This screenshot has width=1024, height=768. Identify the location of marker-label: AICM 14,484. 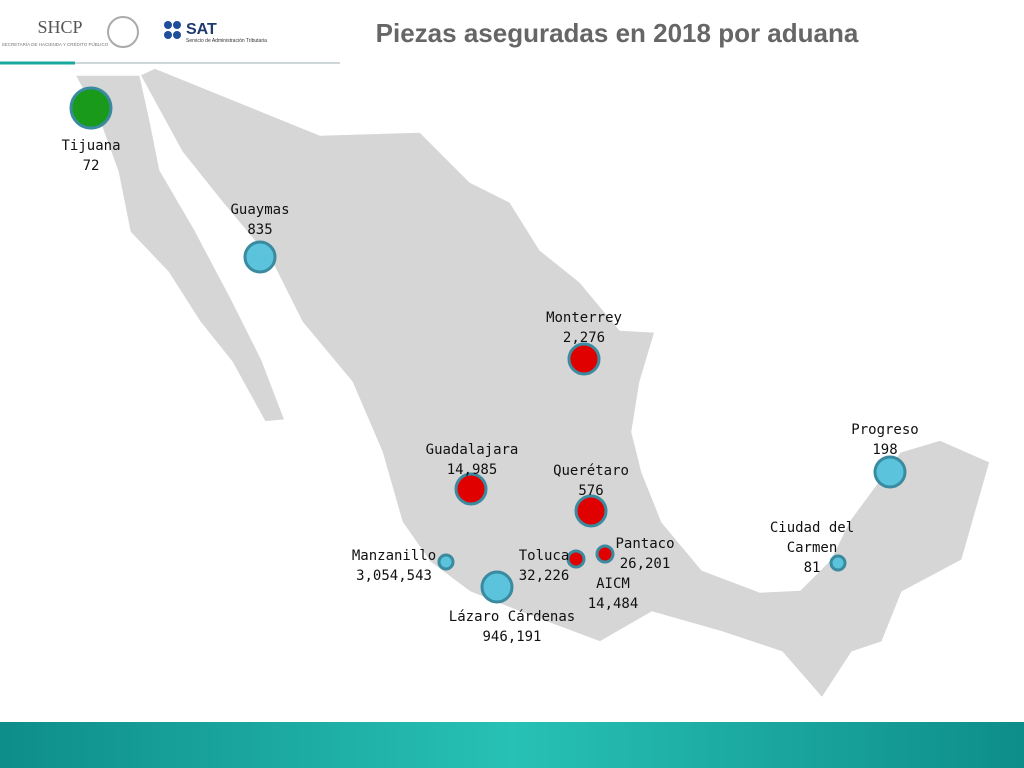
(613, 594).